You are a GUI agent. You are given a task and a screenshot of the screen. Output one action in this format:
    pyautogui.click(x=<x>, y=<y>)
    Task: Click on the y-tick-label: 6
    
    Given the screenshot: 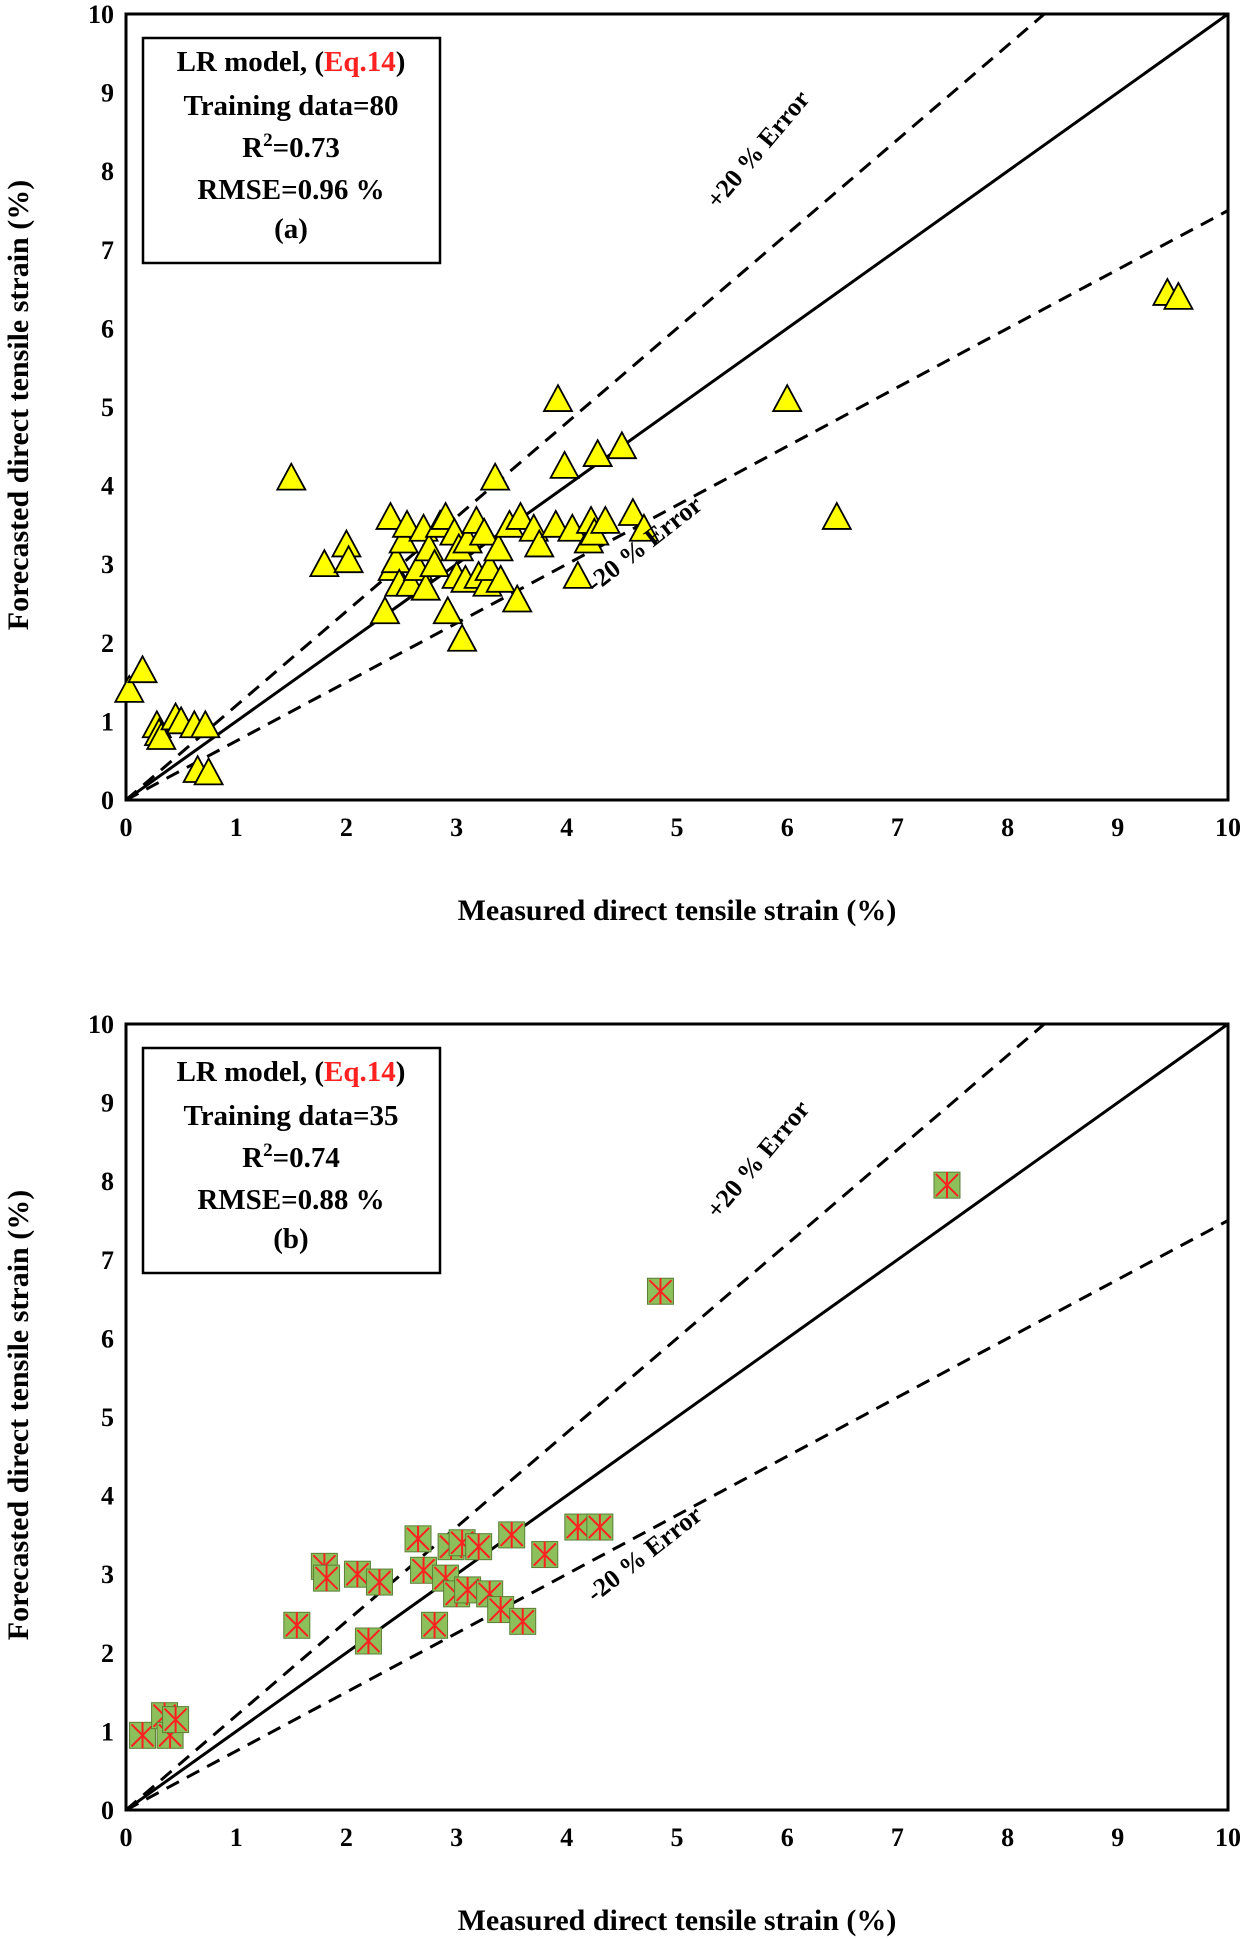 What is the action you would take?
    pyautogui.click(x=107, y=328)
    